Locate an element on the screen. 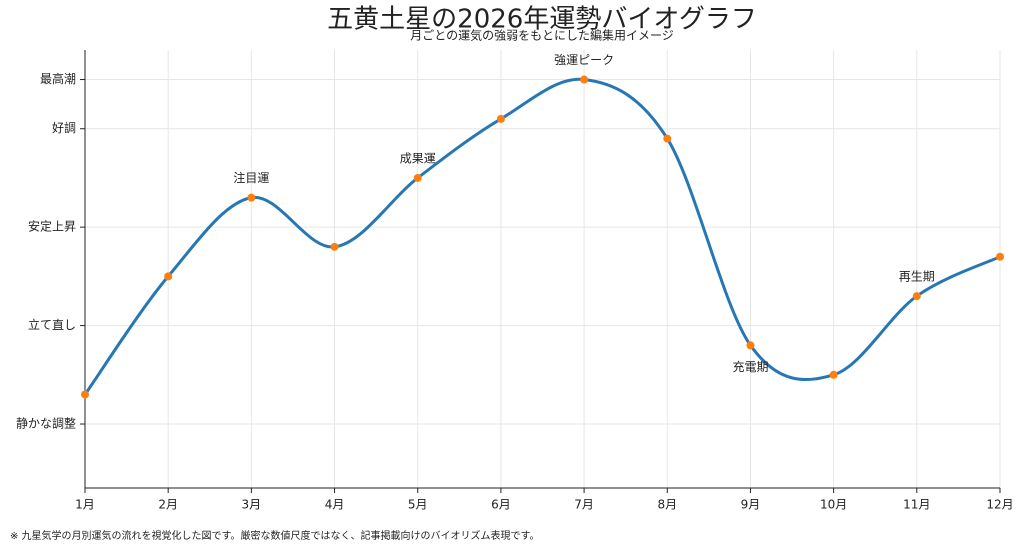 Image resolution: width=1024 pixels, height=551 pixels. x-tick-label: 2月 is located at coordinates (168, 505).